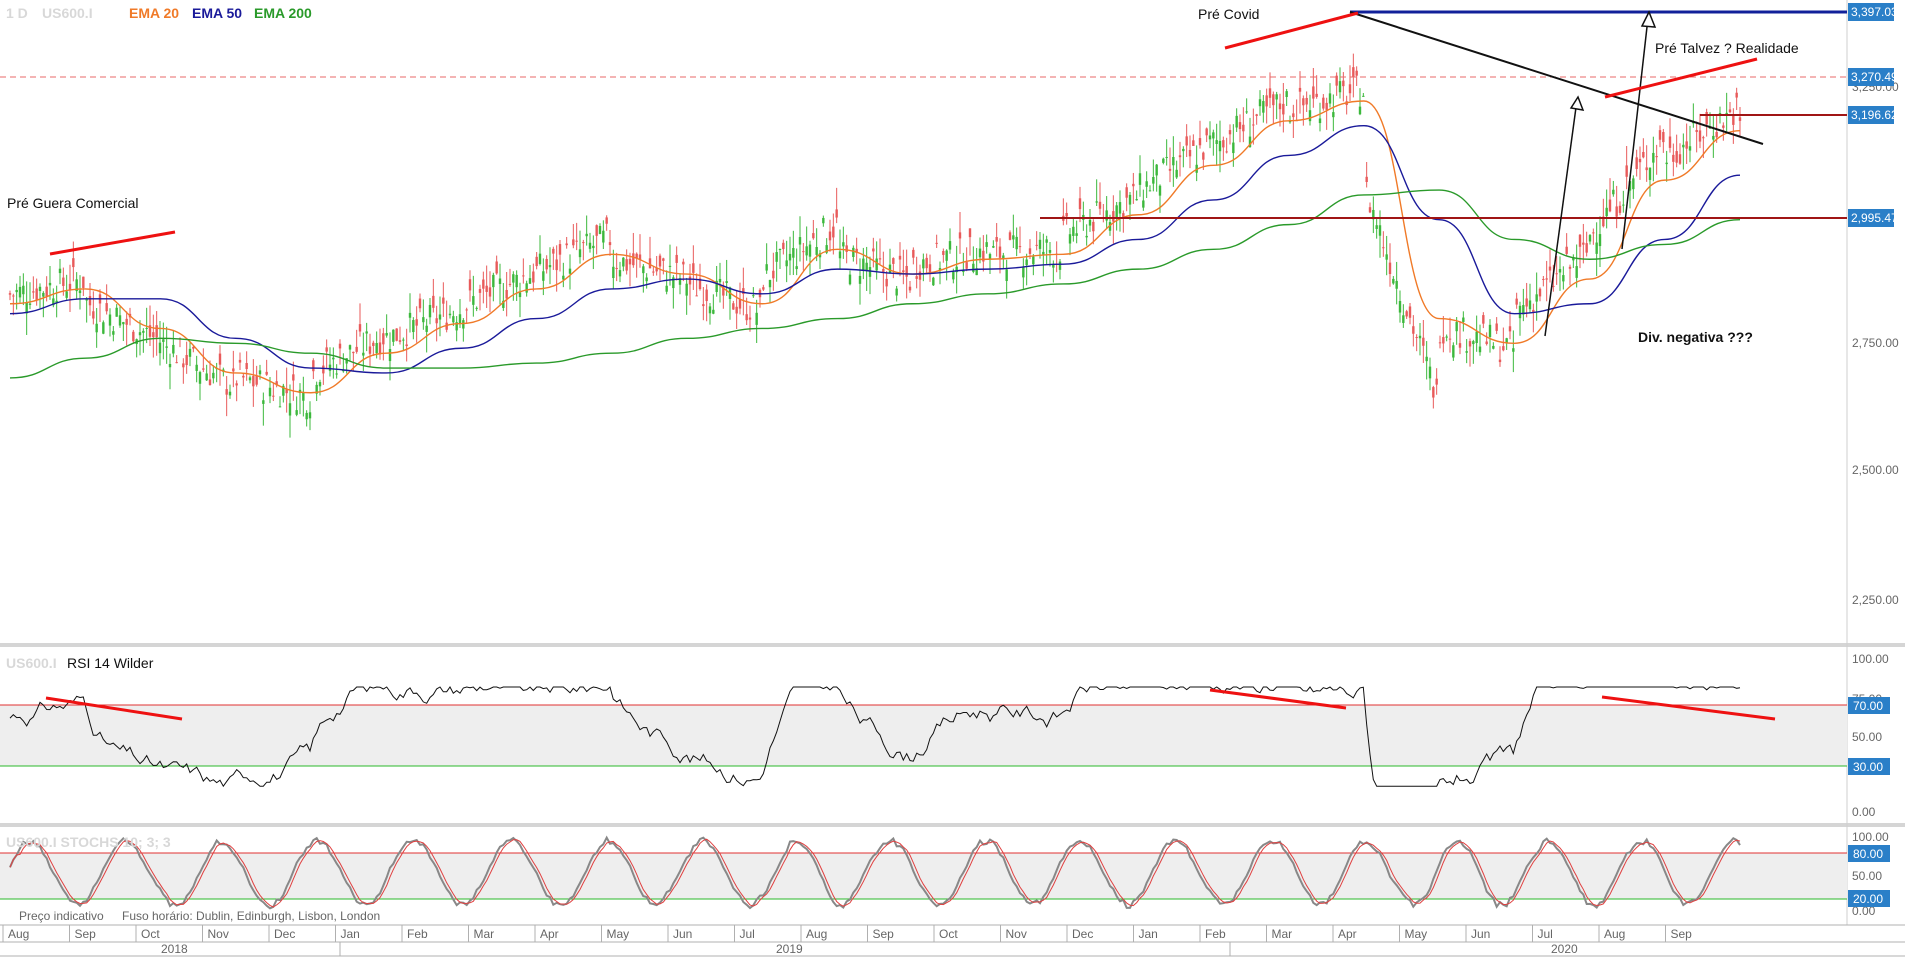 The height and width of the screenshot is (957, 1905). Describe the element at coordinates (110, 663) in the screenshot. I see `rsi-title: RSI 14 Wilder` at that location.